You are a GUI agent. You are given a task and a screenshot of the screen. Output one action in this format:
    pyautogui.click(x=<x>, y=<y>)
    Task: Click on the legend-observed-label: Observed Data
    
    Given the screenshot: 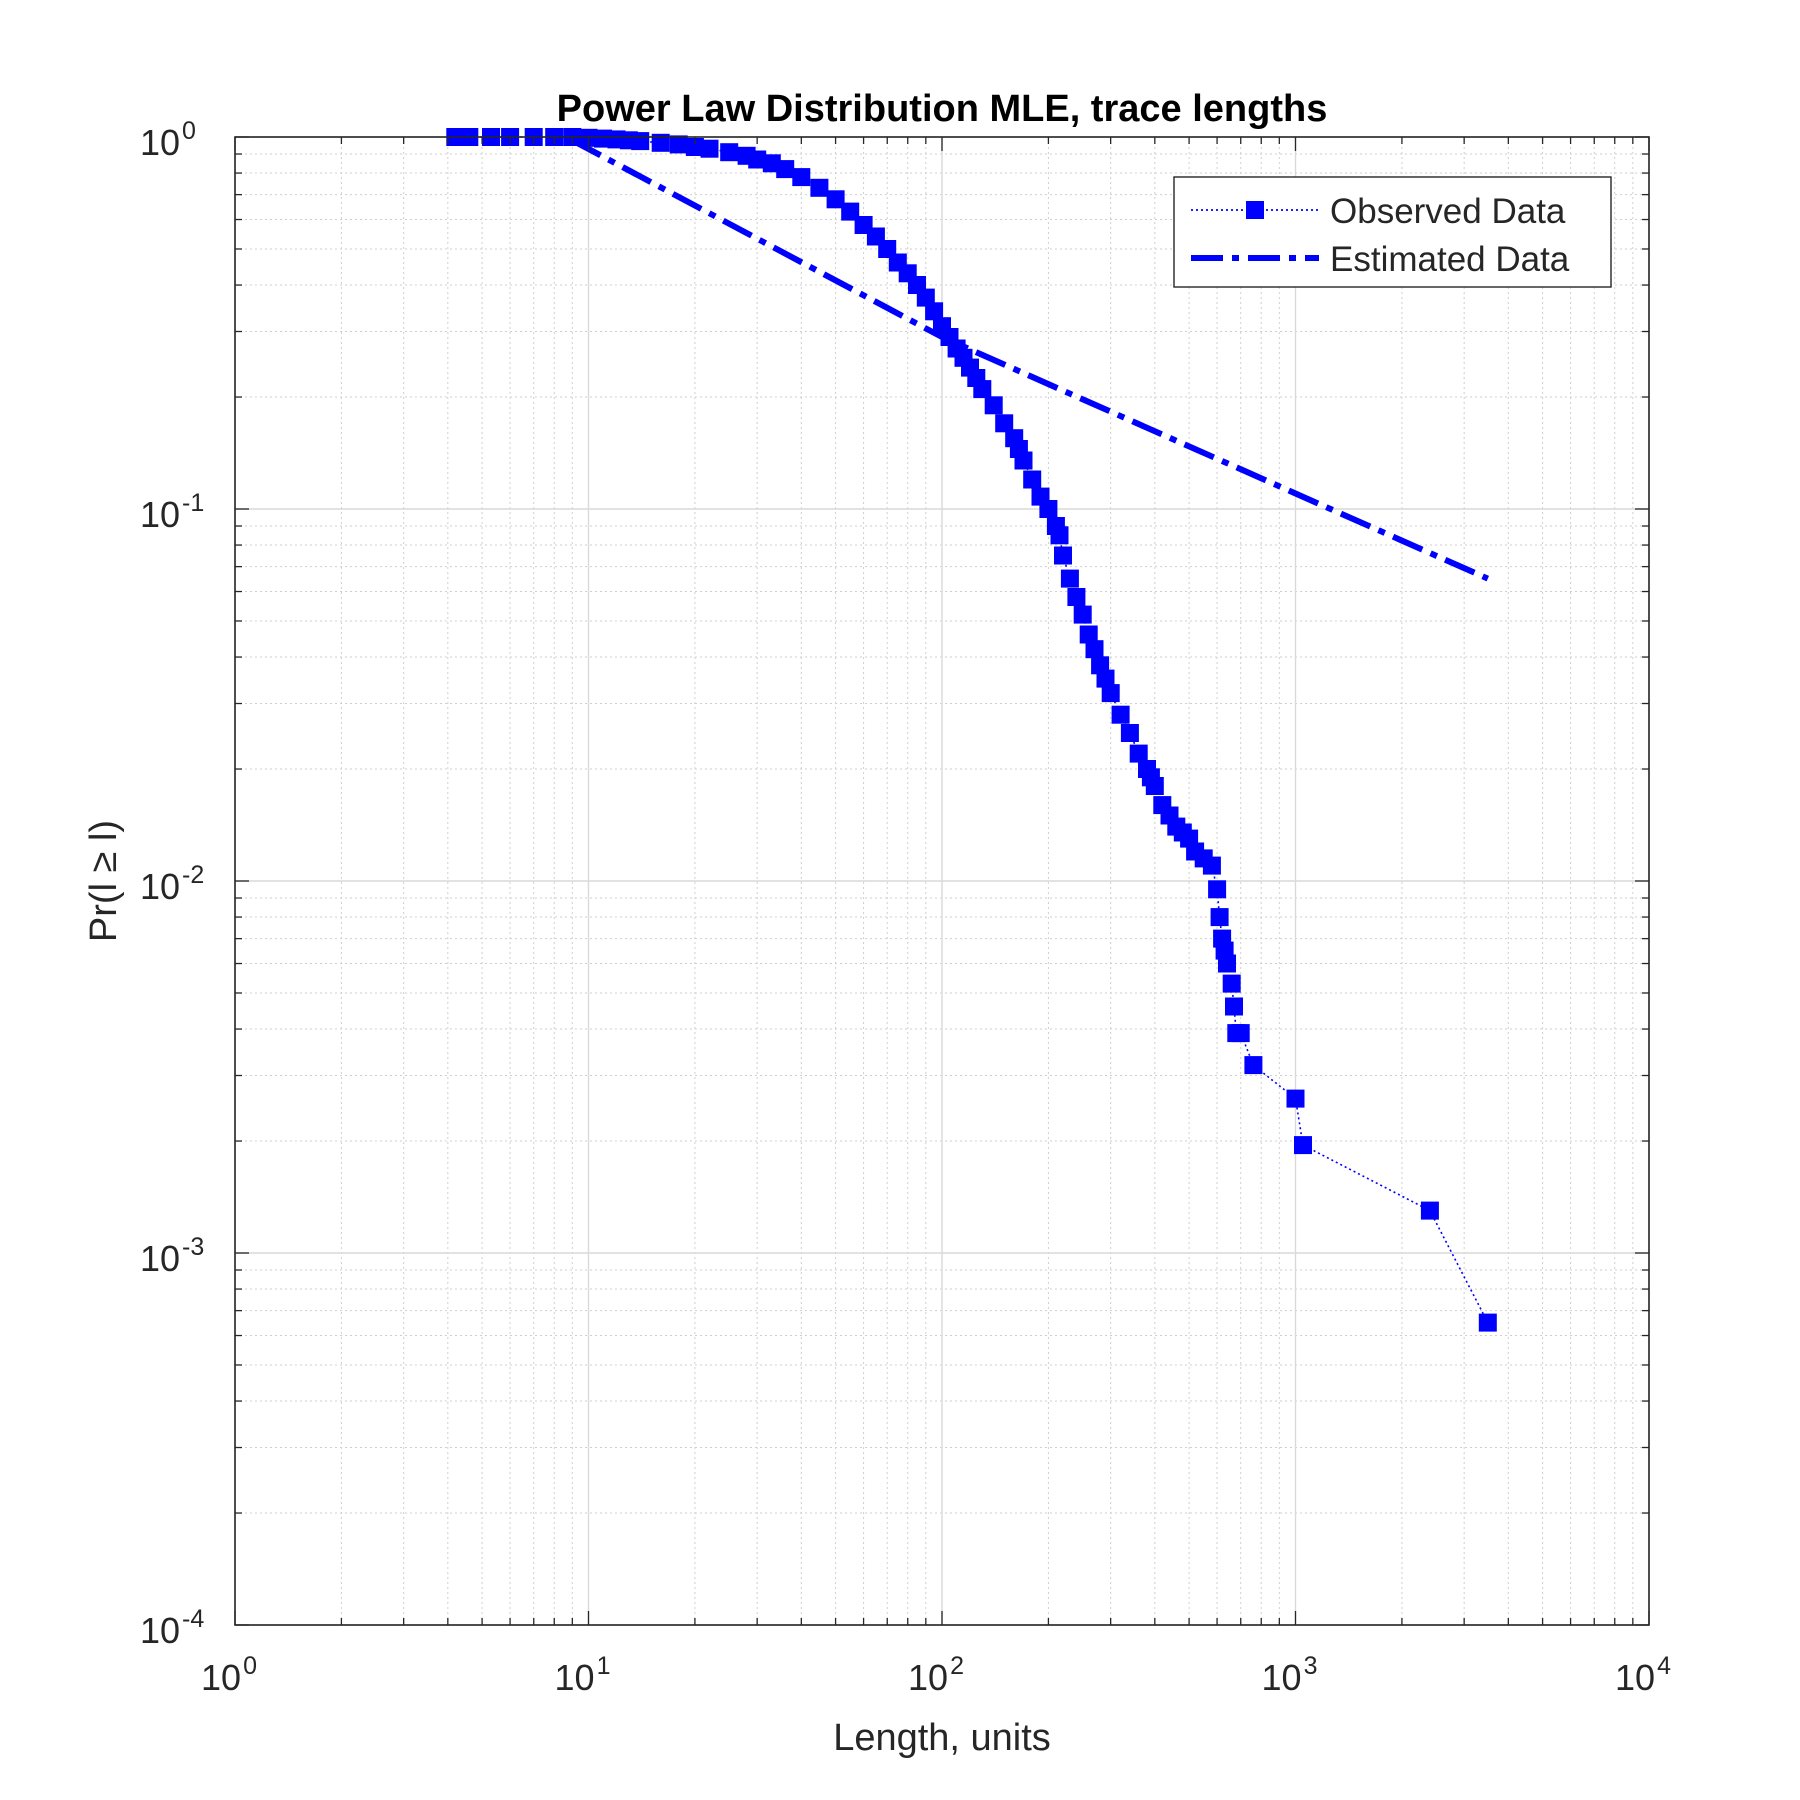 What is the action you would take?
    pyautogui.click(x=1448, y=211)
    